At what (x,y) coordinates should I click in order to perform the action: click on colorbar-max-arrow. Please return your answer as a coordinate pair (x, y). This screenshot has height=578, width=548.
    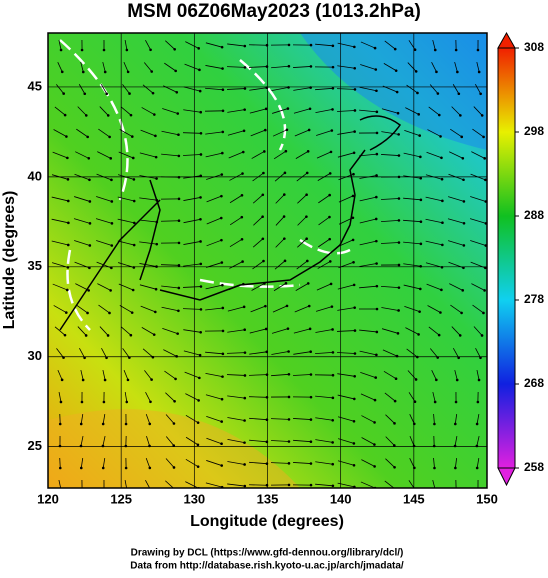
    Looking at the image, I should click on (506, 40).